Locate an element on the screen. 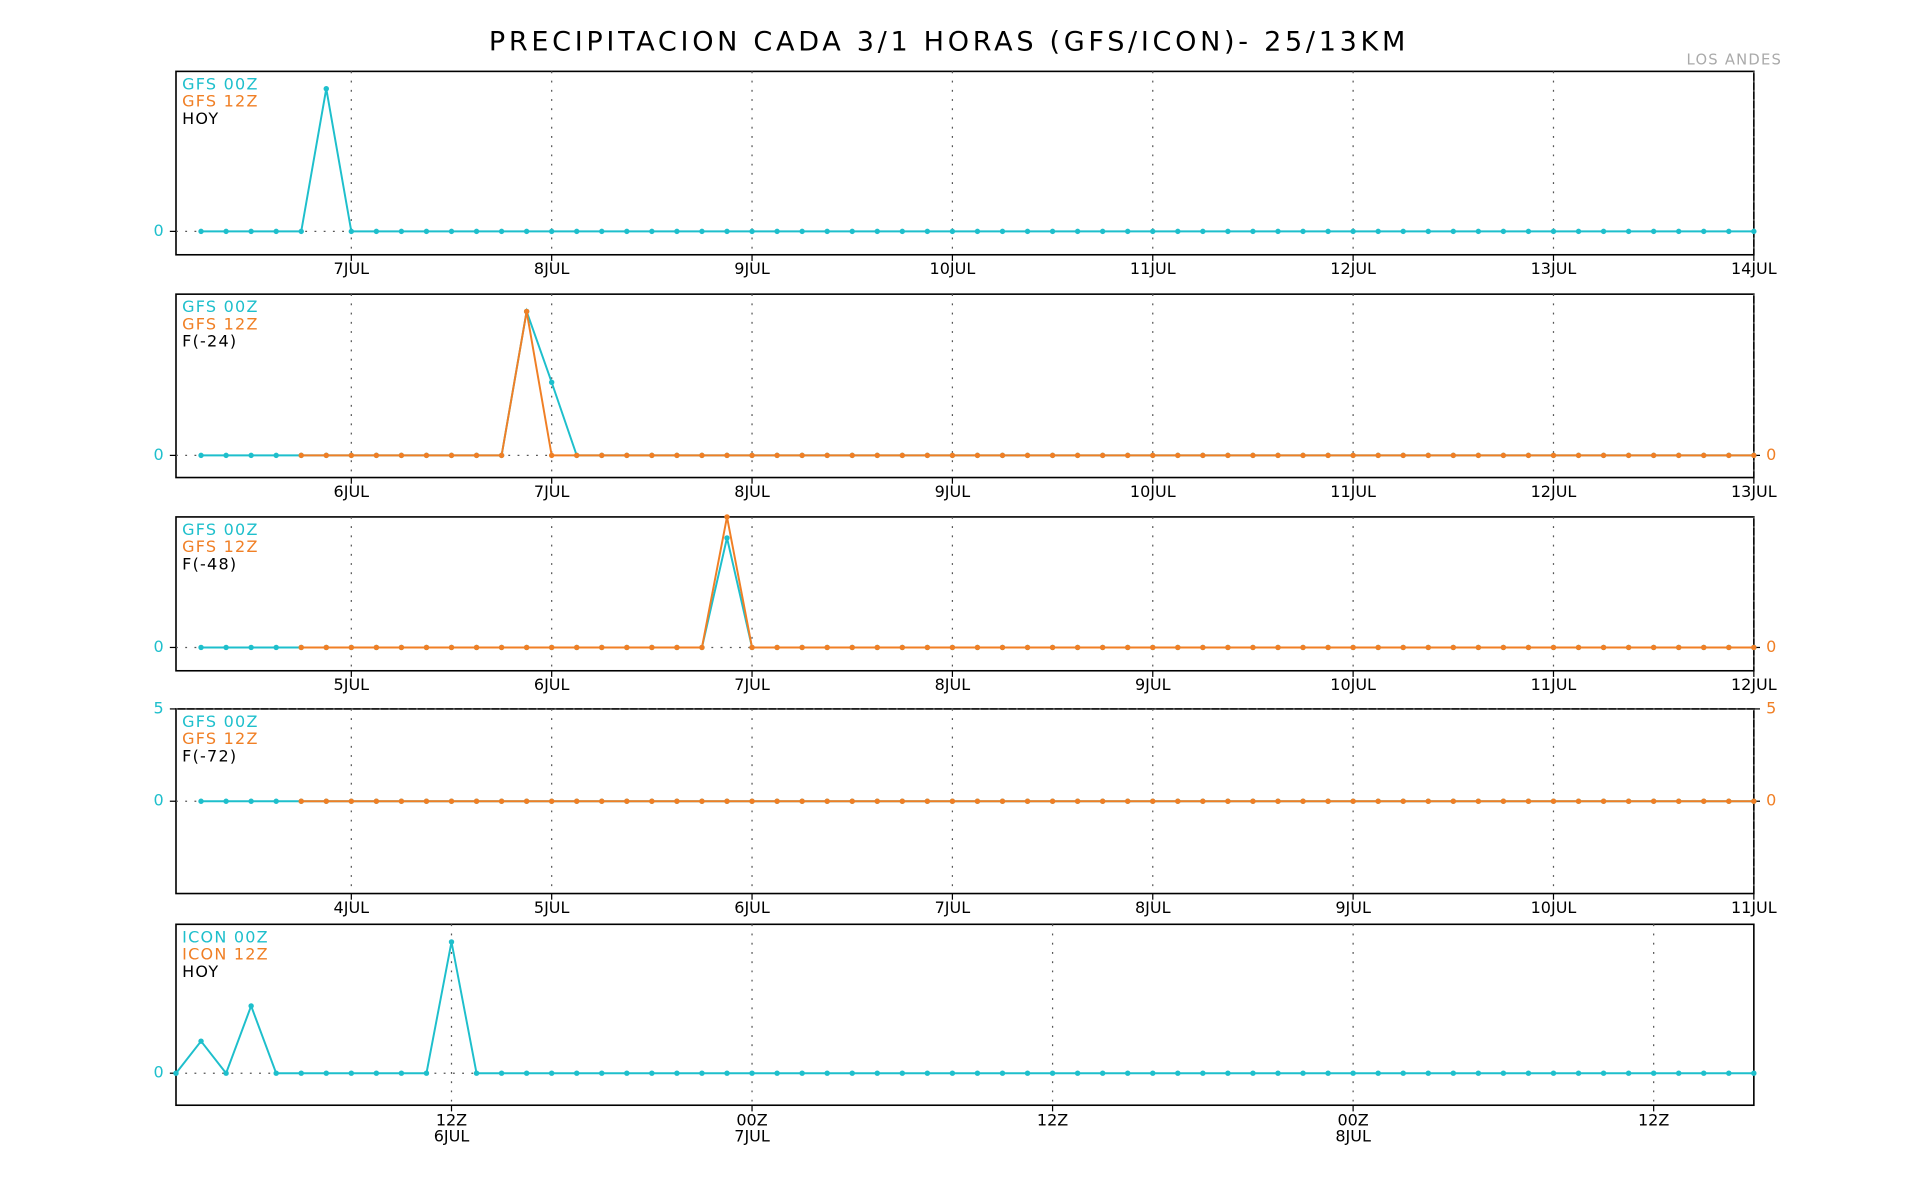 The image size is (1920, 1200). panel-label: HOY is located at coordinates (200, 971).